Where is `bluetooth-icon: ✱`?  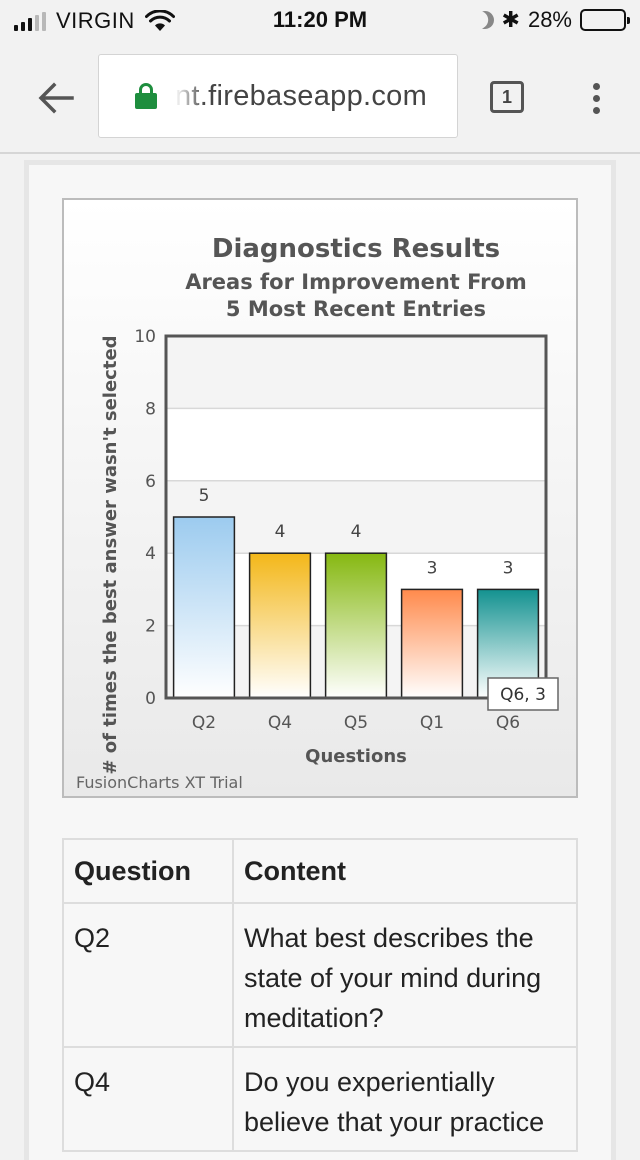 bluetooth-icon: ✱ is located at coordinates (510, 19).